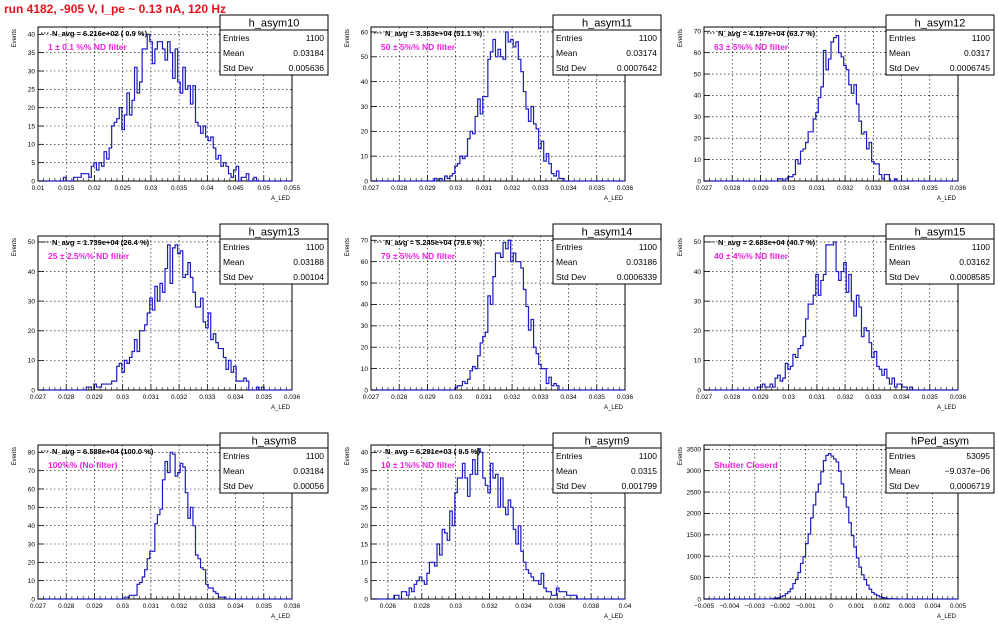  I want to click on y-tick-label: 1500, so click(694, 535).